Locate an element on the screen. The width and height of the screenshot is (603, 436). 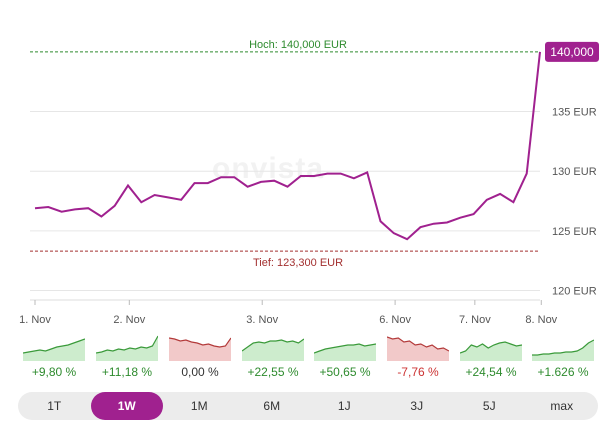
range-button-max: max is located at coordinates (562, 406).